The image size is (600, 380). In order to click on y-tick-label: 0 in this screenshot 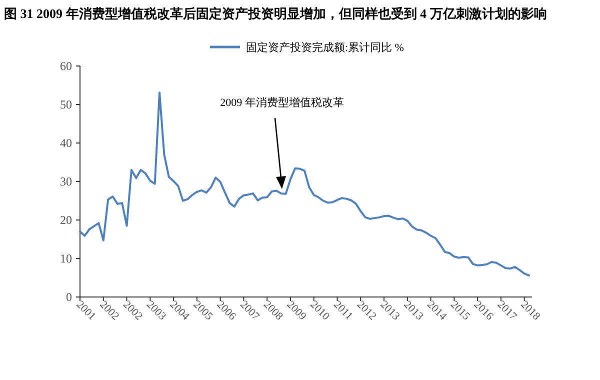, I will do `click(69, 297)`.